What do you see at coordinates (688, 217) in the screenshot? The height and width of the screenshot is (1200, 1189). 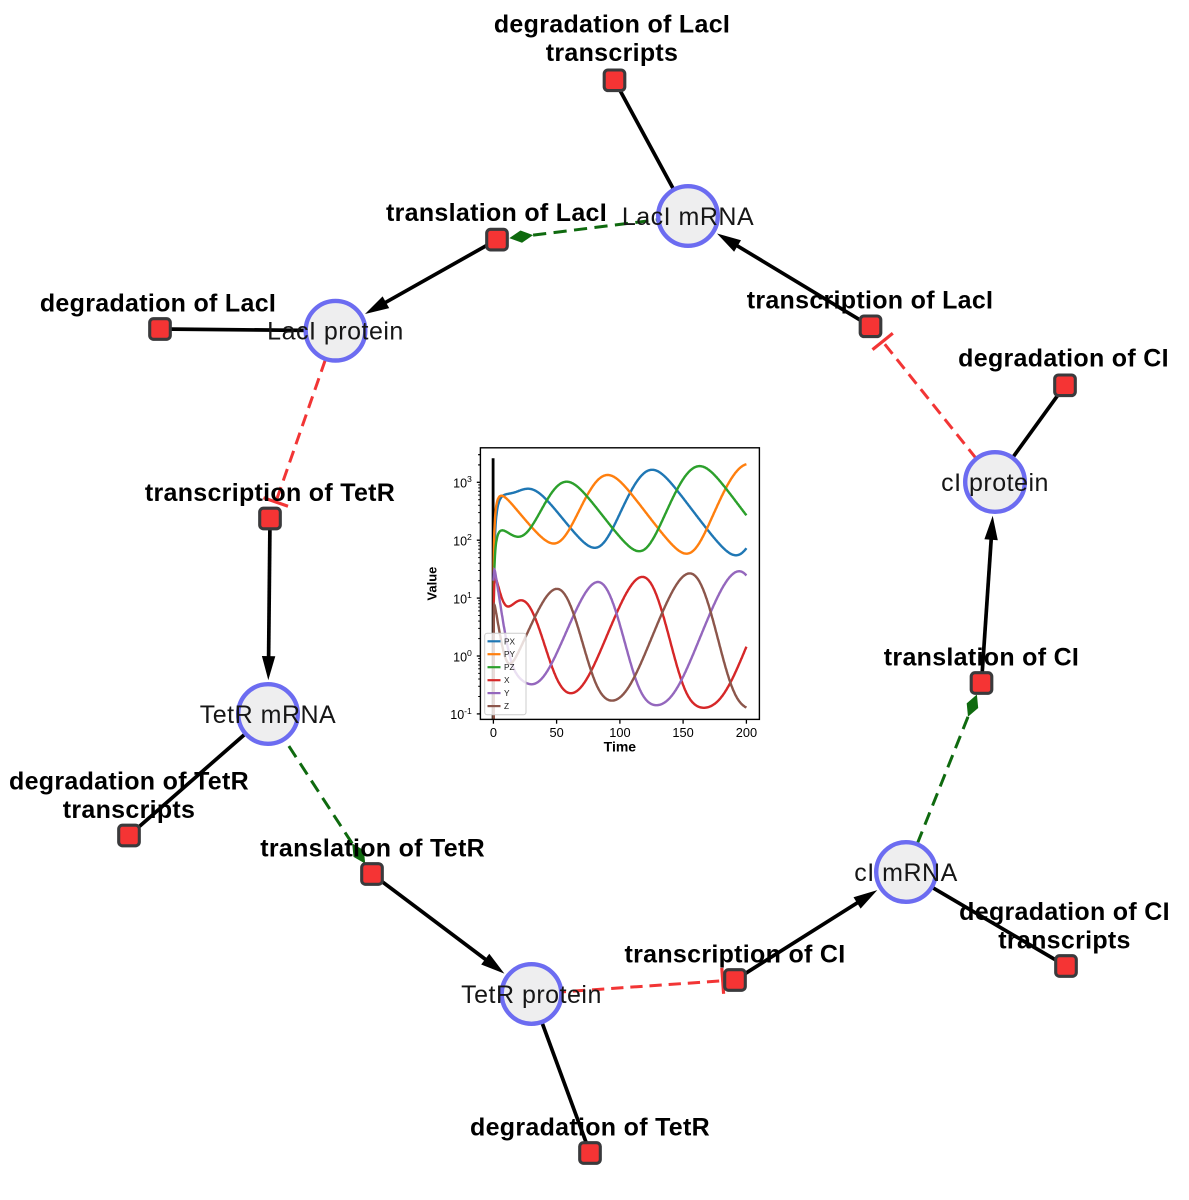 I see `svg-text: LacI mRNA` at bounding box center [688, 217].